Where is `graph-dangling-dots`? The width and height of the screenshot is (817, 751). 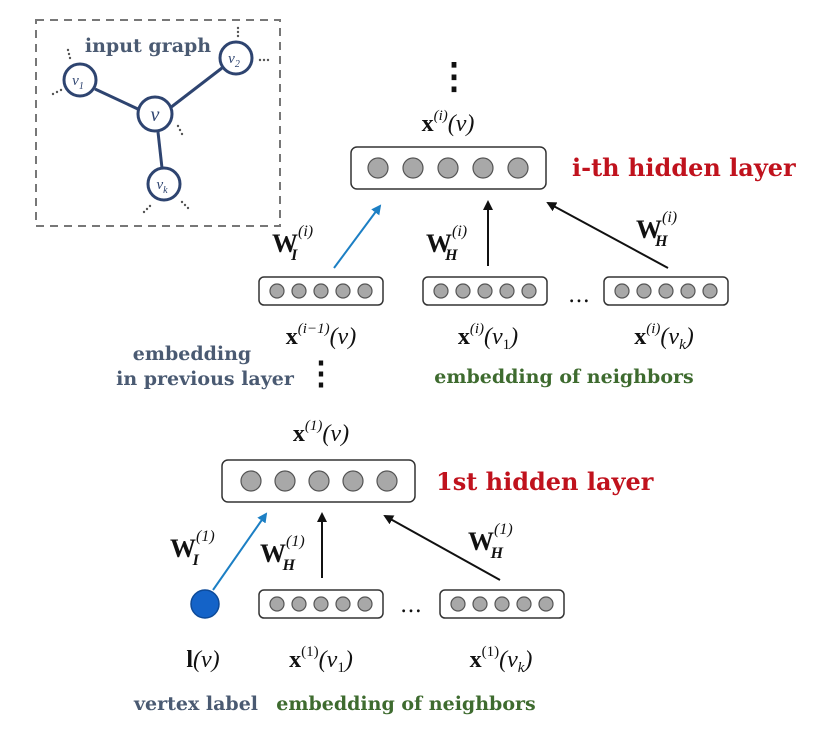 graph-dangling-dots is located at coordinates (160, 120).